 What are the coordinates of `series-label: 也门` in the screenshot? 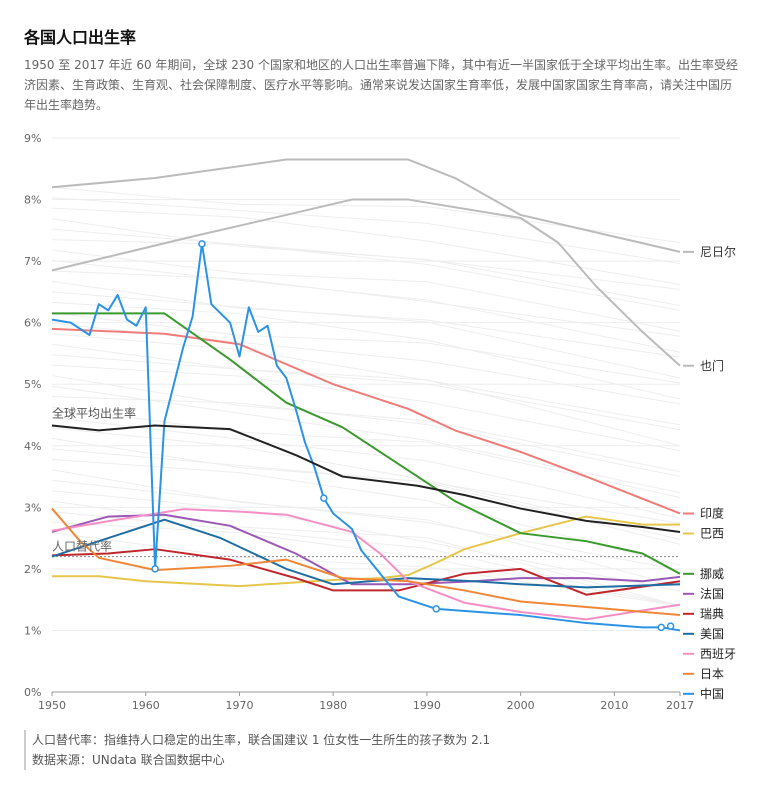 It's located at (712, 365).